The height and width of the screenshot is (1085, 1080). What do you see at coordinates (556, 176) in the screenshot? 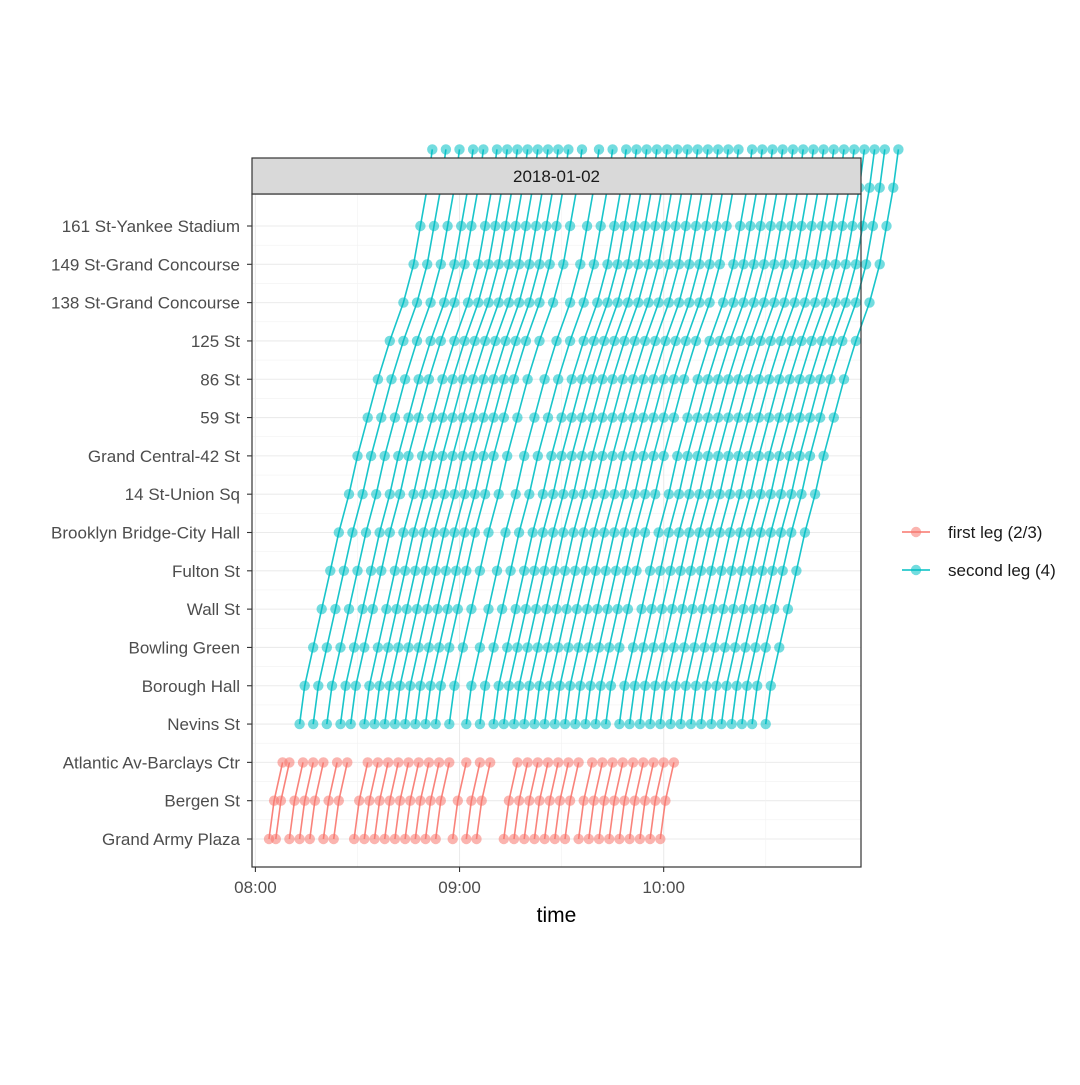
I see `facet-strip: 2018-01-02` at bounding box center [556, 176].